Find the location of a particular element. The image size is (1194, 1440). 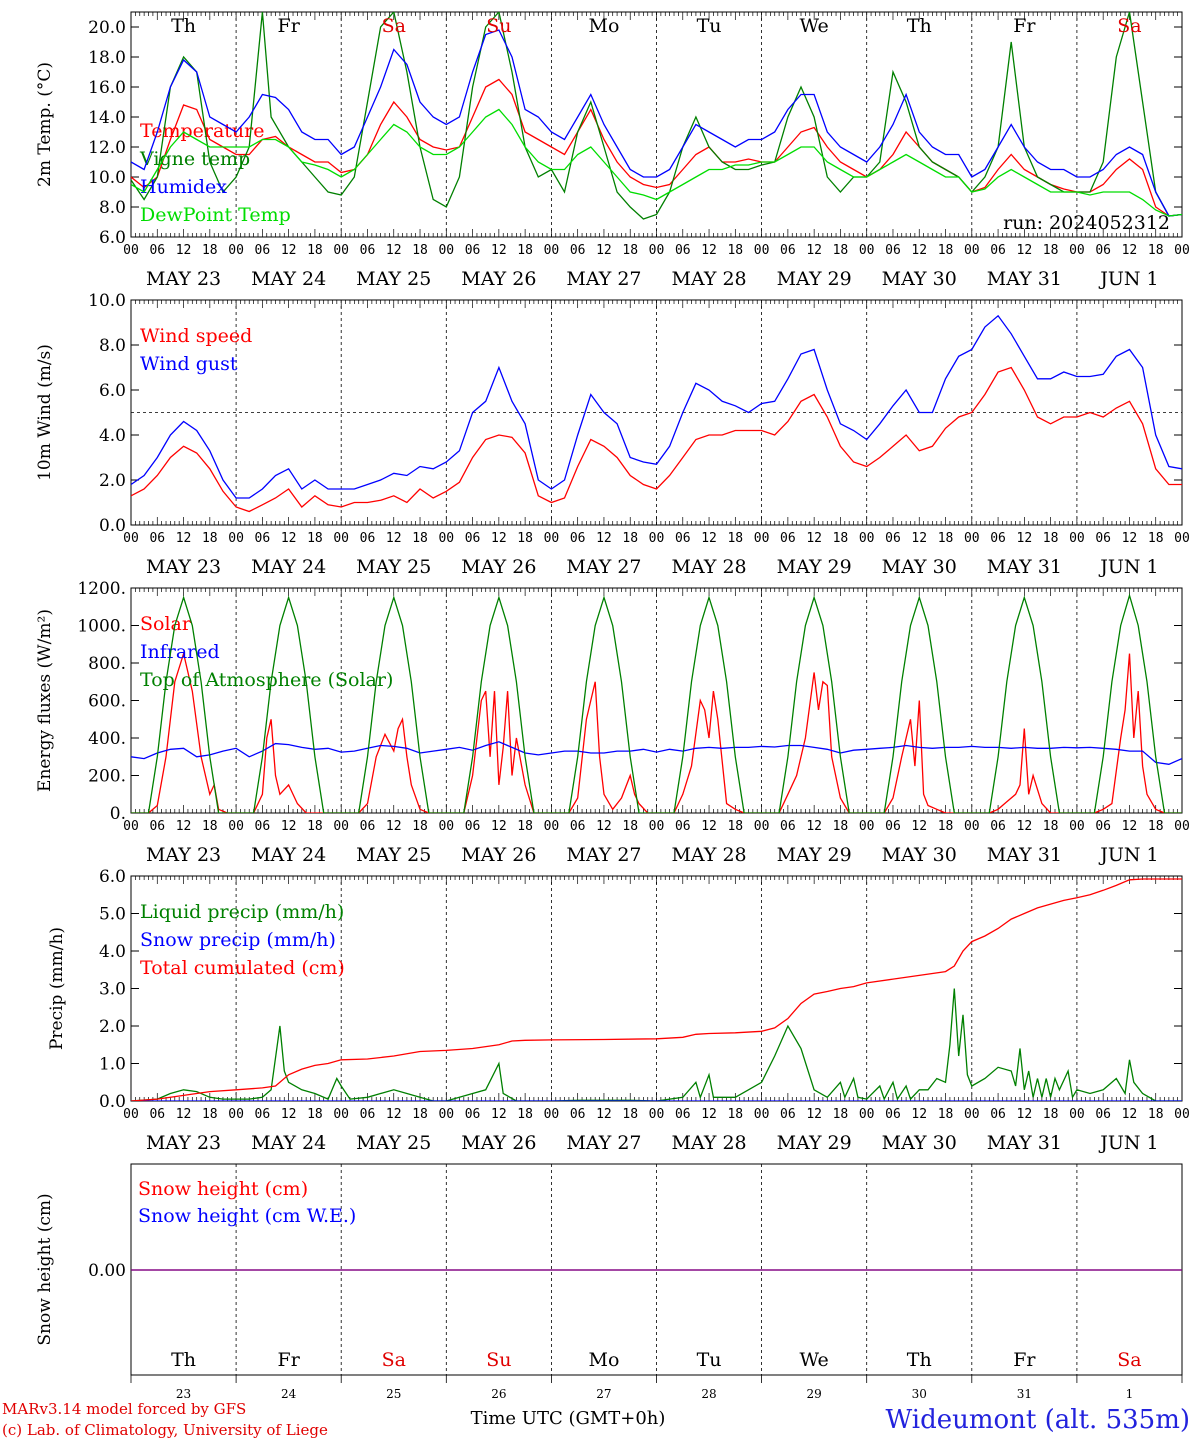

x-date-label: MAY 30 is located at coordinates (919, 279).